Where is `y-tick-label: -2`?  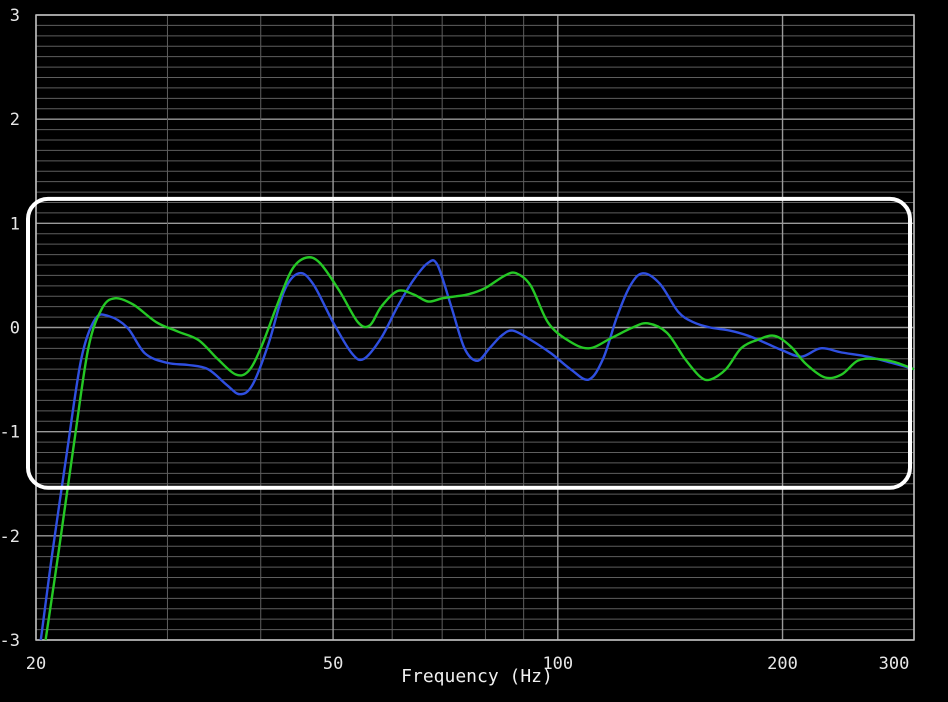
y-tick-label: -2 is located at coordinates (10, 537).